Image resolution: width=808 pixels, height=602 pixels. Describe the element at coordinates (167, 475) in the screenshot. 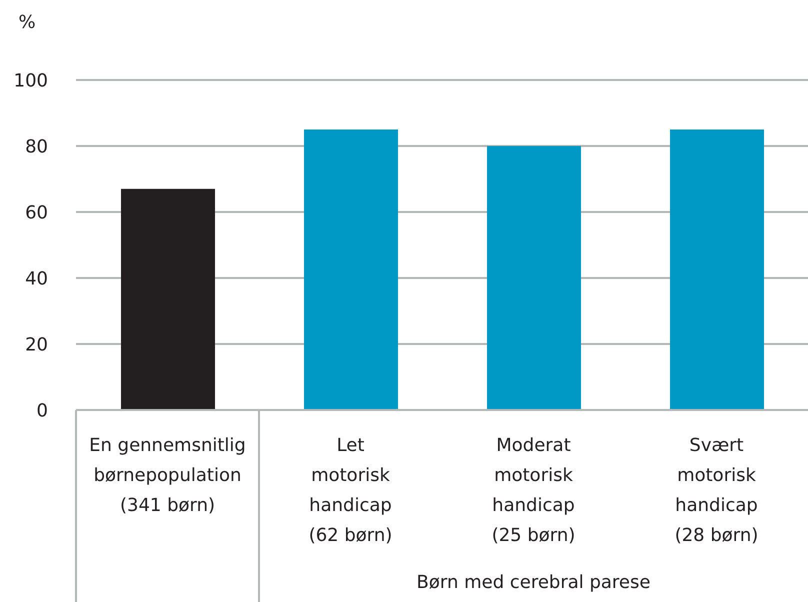

I see `x-tick-label: En gennemsnitlig børnepopulation (341 børn)` at that location.